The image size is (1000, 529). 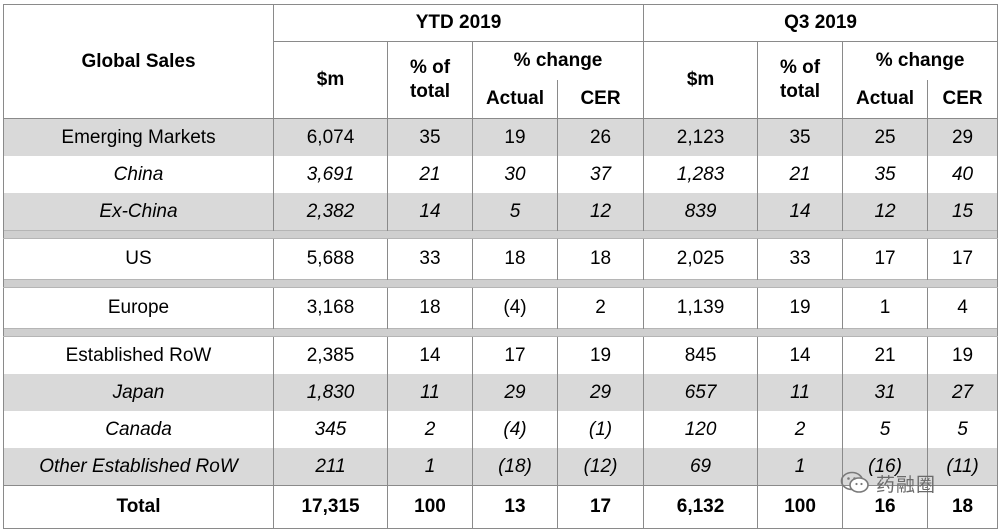 What do you see at coordinates (430, 355) in the screenshot?
I see `cell-ytd-pct: 14` at bounding box center [430, 355].